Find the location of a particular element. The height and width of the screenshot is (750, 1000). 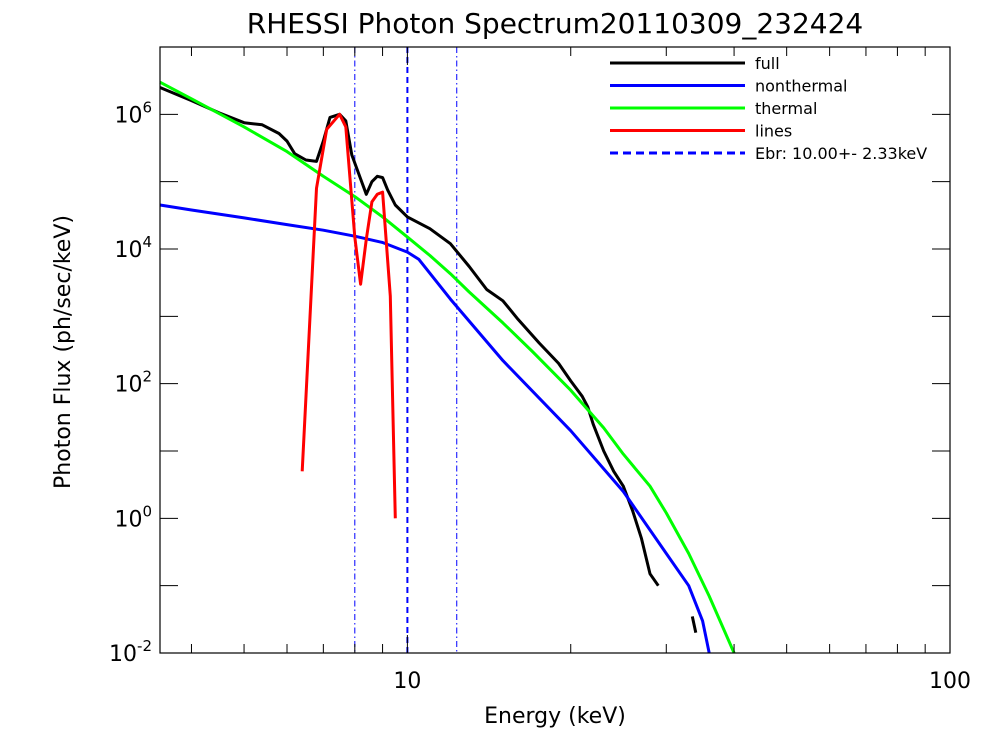

legend-label-3: thermal is located at coordinates (786, 108).